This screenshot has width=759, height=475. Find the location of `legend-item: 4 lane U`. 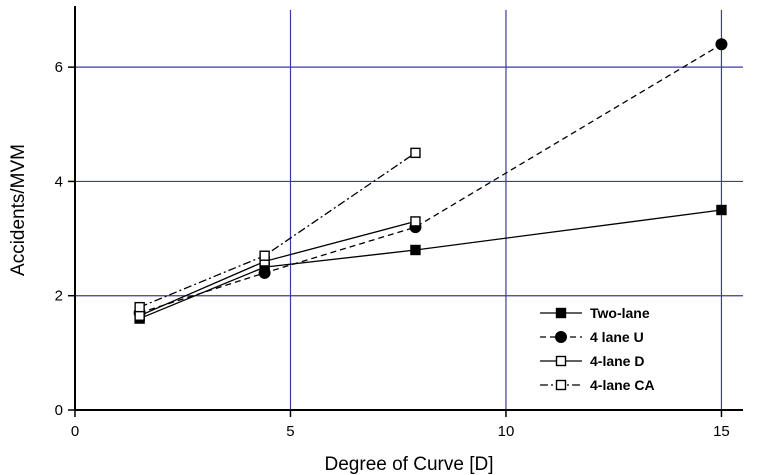

legend-item: 4 lane U is located at coordinates (592, 337).